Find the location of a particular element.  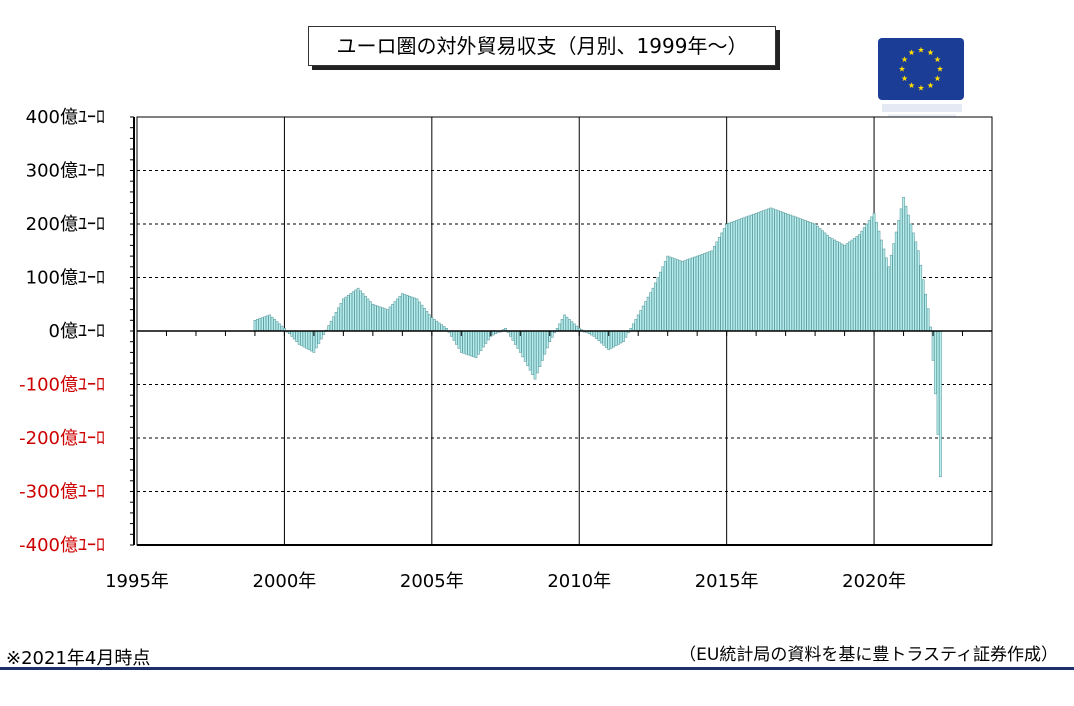

y-tick-label: -200億ﾕｰﾛ is located at coordinates (62, 438).